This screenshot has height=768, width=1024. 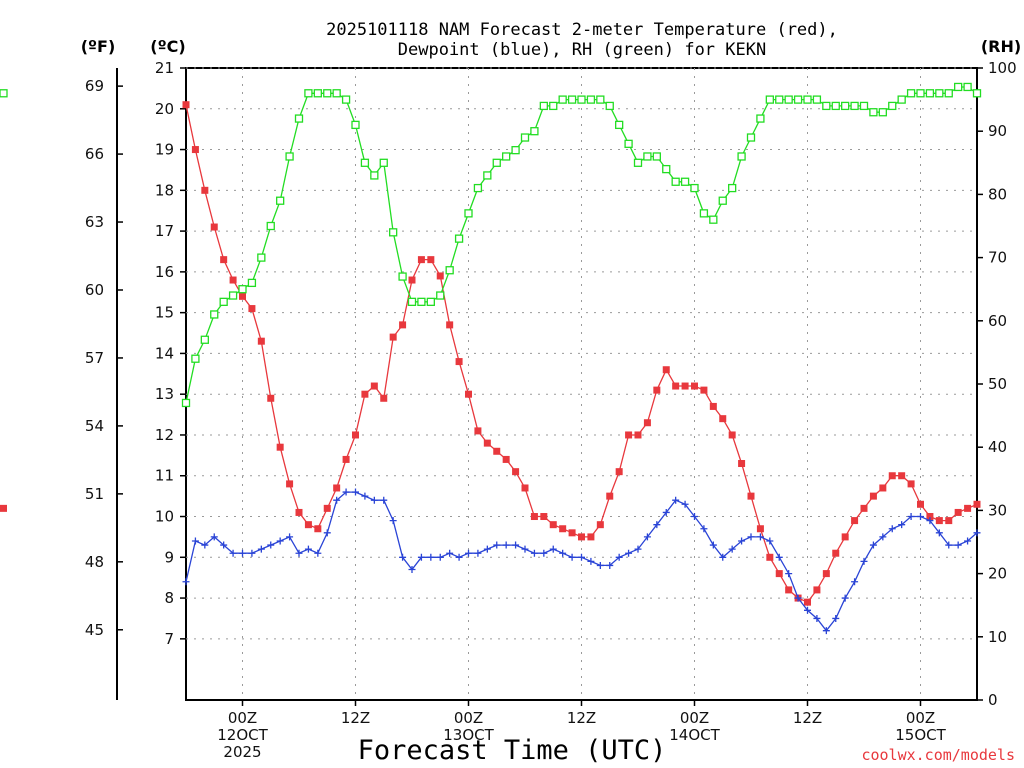 I want to click on fahrenheit-tick-label: 60, so click(x=94, y=290).